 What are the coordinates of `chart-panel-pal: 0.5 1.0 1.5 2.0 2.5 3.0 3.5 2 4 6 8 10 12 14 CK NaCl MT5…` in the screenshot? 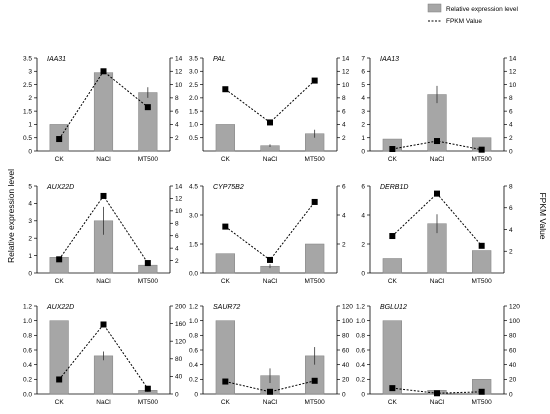 It's located at (269, 109).